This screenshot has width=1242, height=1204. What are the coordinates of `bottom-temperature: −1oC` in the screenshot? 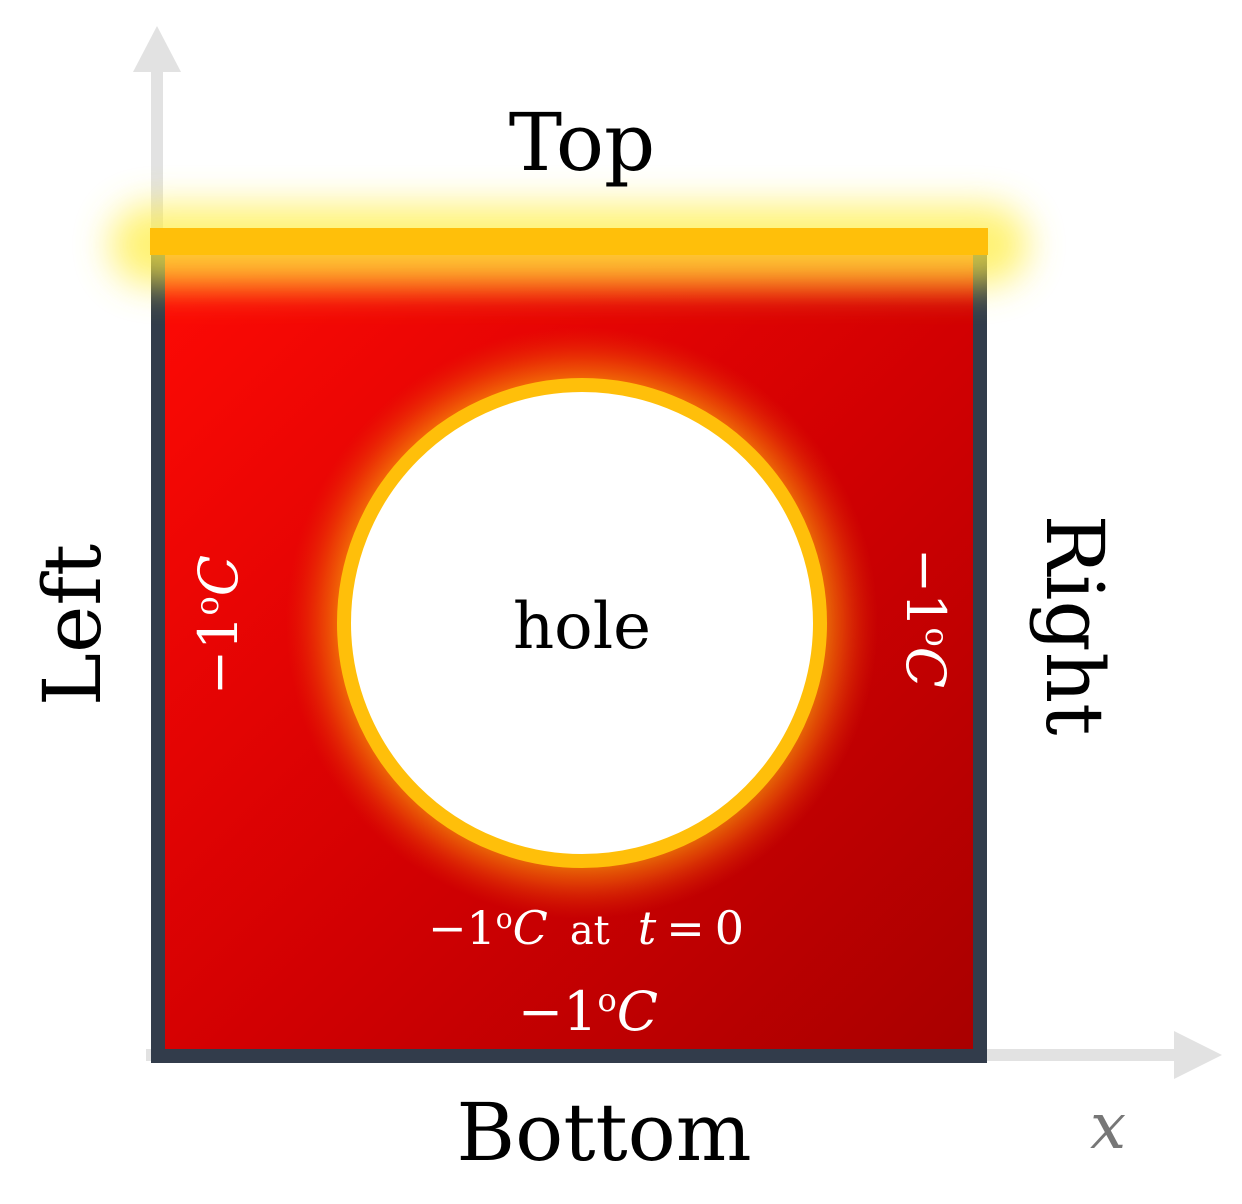 It's located at (588, 1011).